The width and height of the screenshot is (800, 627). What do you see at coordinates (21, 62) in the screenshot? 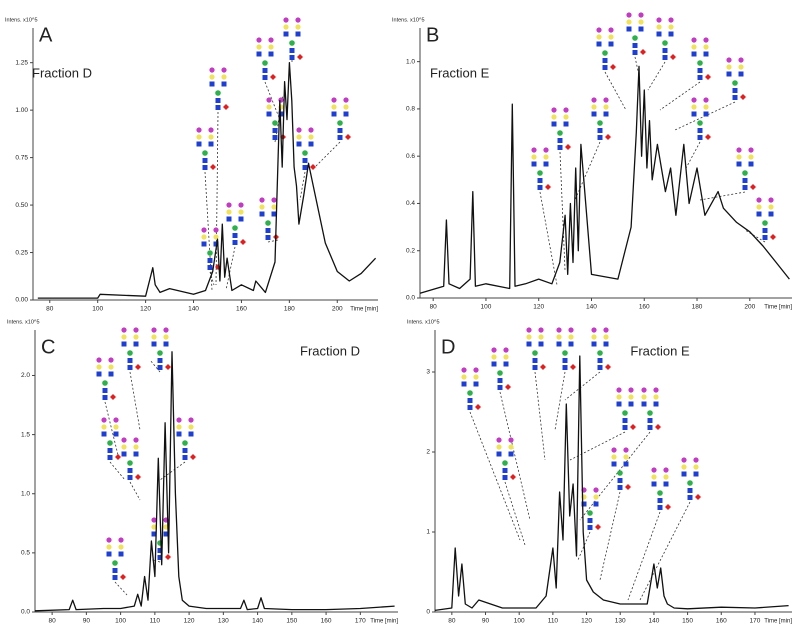
I see `y-tick-label: 1.25` at bounding box center [21, 62].